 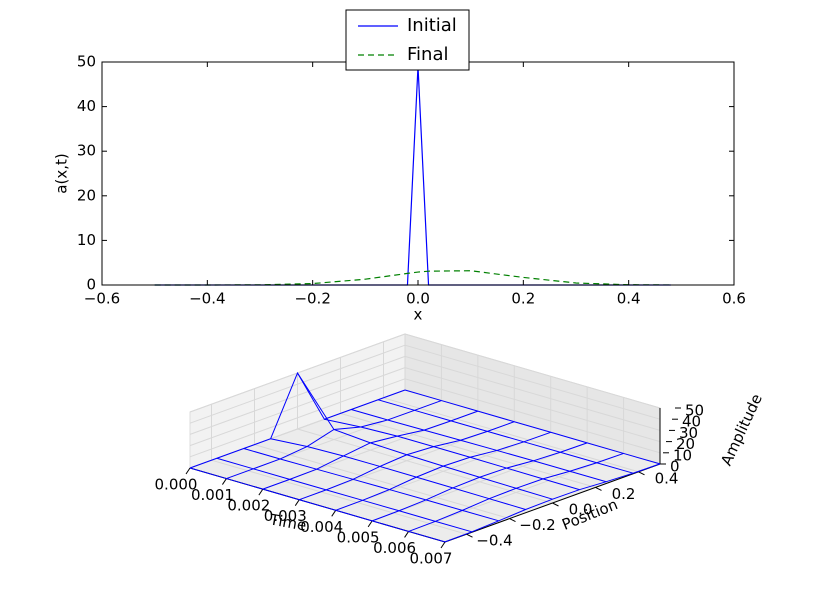 I want to click on y-axis, so click(x=552, y=503).